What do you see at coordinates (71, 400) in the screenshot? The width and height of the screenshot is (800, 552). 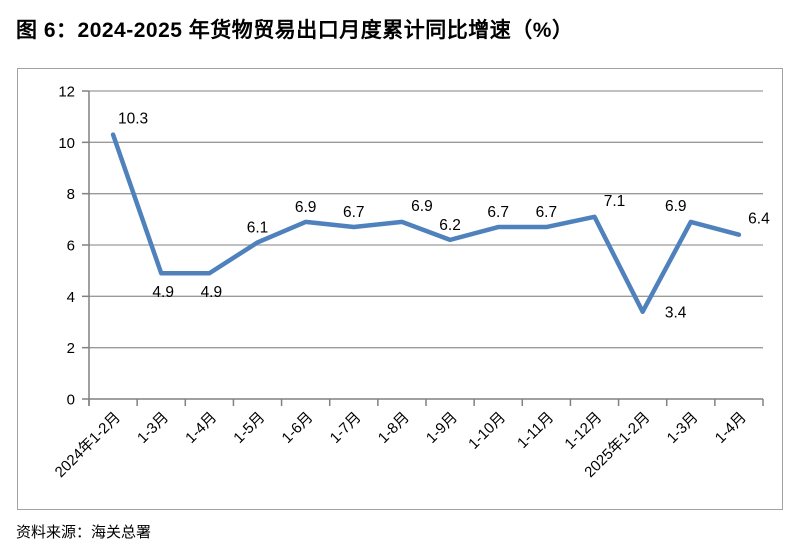 I see `y-tick-label: 0` at bounding box center [71, 400].